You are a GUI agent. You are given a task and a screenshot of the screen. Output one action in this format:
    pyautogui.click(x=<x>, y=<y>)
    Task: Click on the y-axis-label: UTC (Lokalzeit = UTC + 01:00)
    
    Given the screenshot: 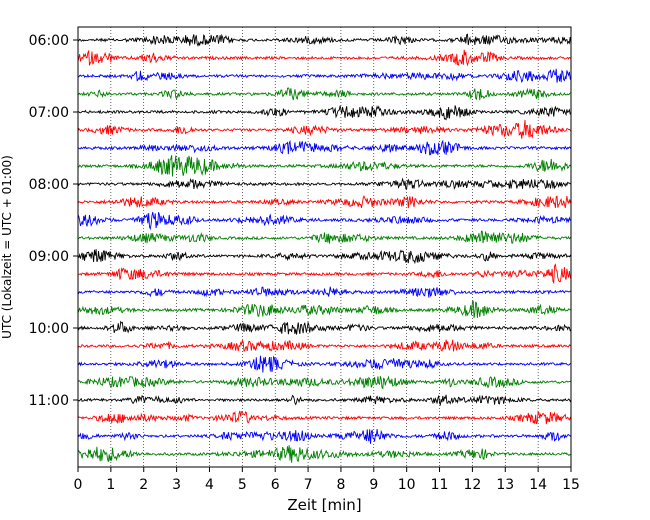 What is the action you would take?
    pyautogui.click(x=7, y=247)
    